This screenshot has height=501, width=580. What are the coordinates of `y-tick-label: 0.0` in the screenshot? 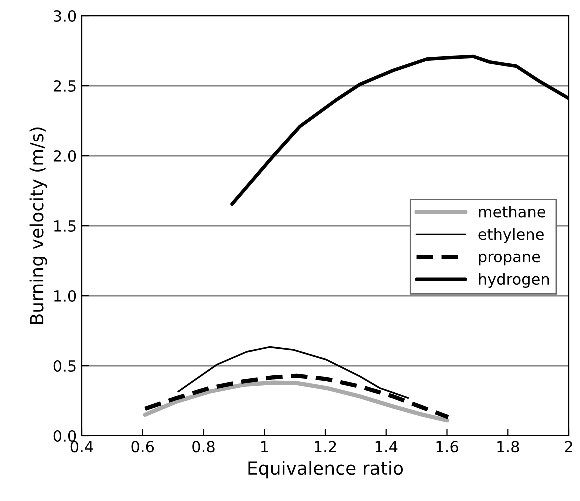 It's located at (65, 436).